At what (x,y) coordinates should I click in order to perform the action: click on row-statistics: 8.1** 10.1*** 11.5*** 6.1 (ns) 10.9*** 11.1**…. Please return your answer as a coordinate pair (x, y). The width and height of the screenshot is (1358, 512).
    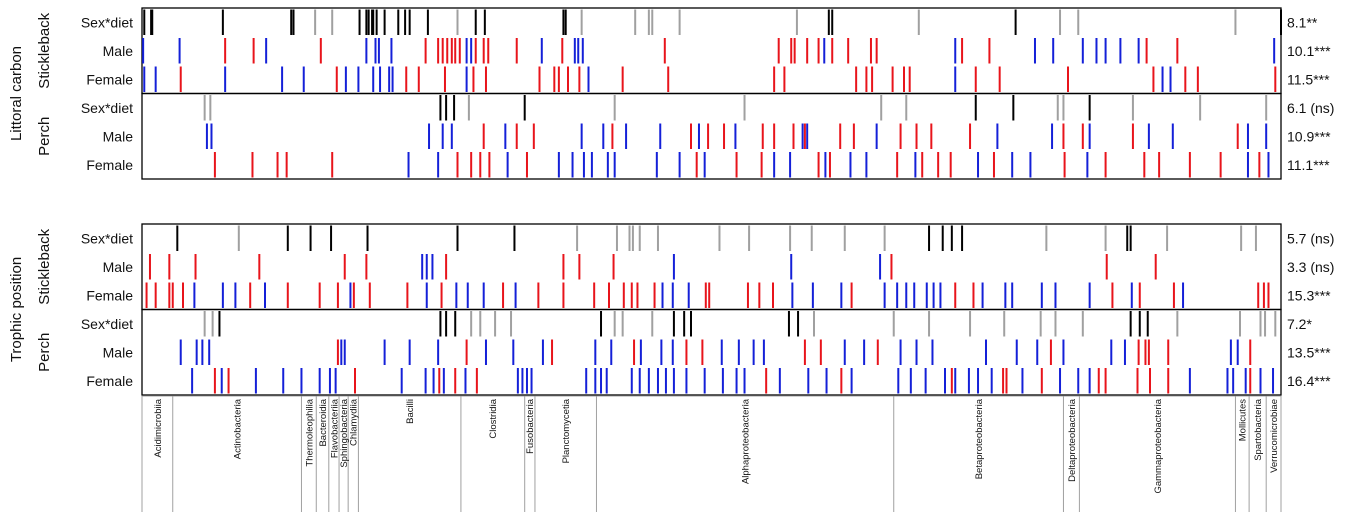
    Looking at the image, I should click on (1310, 201).